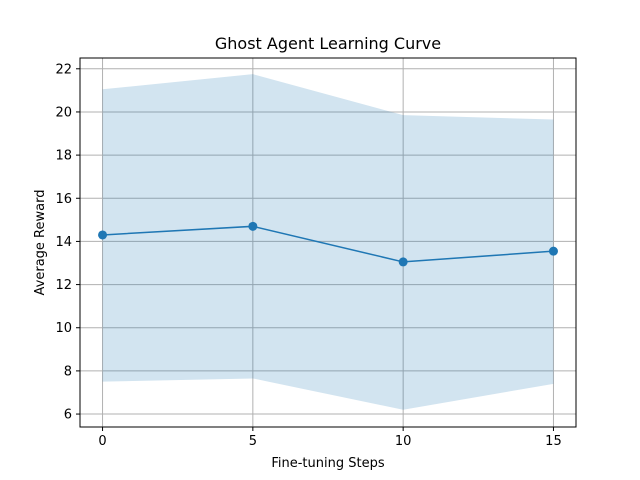 The image size is (640, 480). Describe the element at coordinates (63, 285) in the screenshot. I see `y-tick-label: 12` at that location.